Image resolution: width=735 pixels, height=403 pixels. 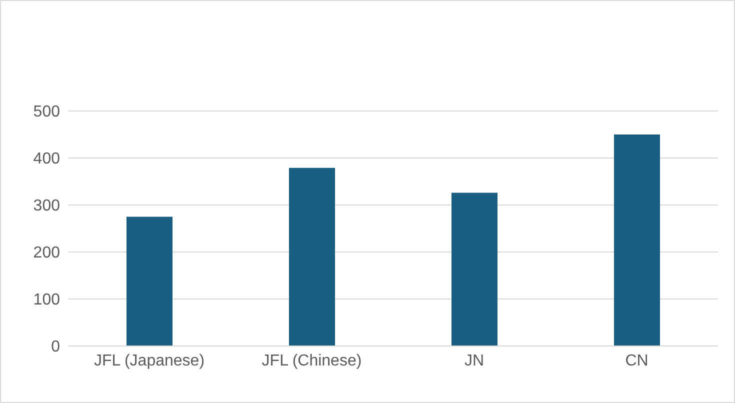 What do you see at coordinates (46, 206) in the screenshot?
I see `y-tick-label: 300` at bounding box center [46, 206].